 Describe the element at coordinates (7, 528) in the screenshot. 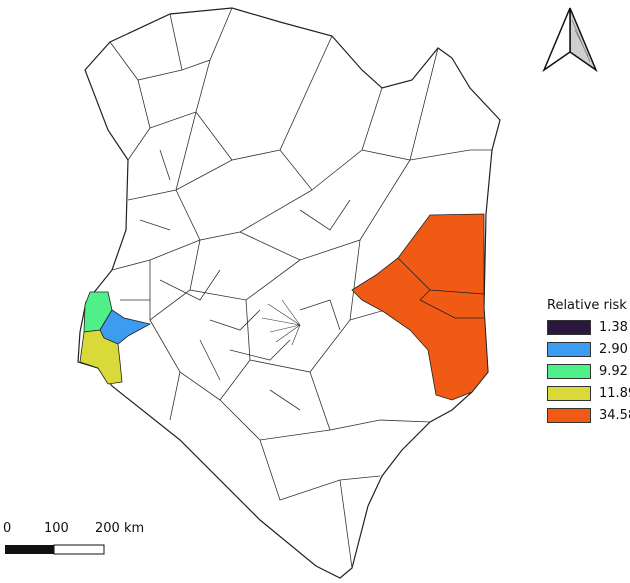

I see `scale-label-0: 0` at that location.